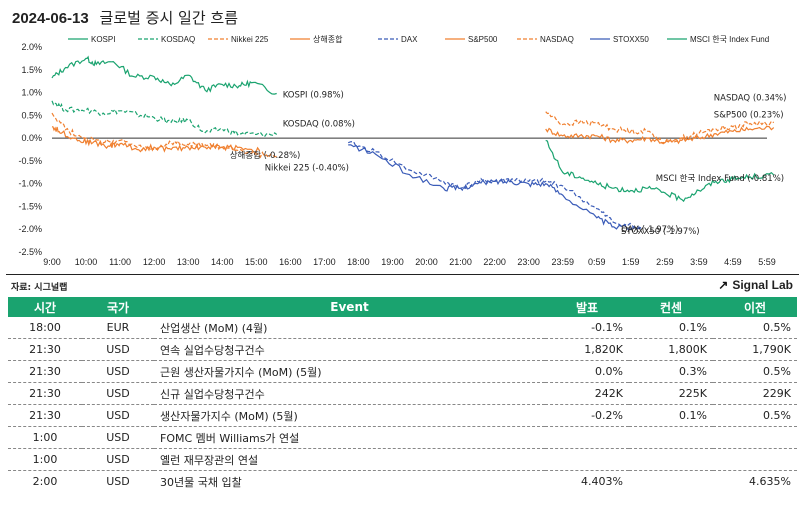 The image size is (805, 508). What do you see at coordinates (256, 262) in the screenshot?
I see `x-tick-label: 15:00` at bounding box center [256, 262].